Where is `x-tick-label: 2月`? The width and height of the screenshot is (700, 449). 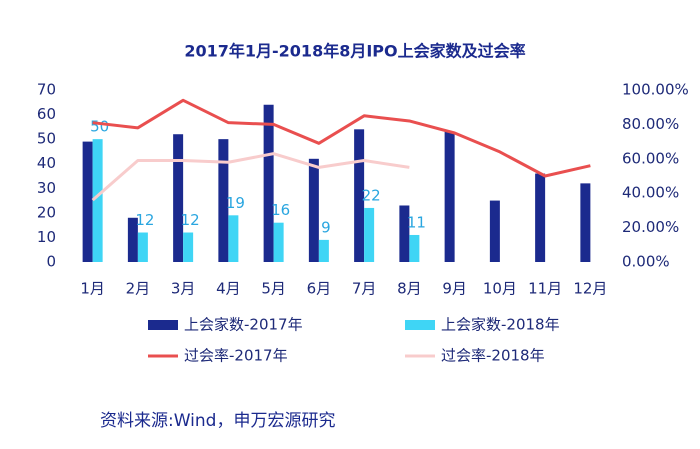 x-tick-label: 2月 is located at coordinates (138, 289).